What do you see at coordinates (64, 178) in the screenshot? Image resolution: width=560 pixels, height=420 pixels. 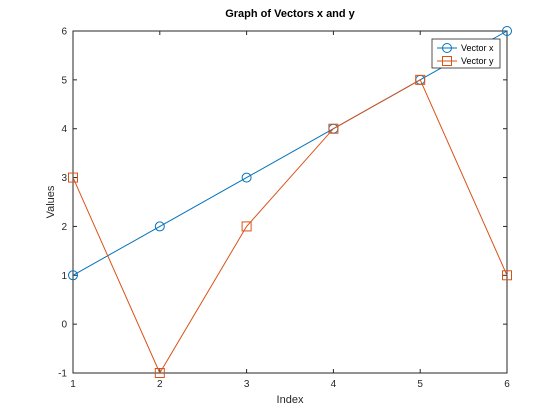 I see `y-tick-label: 3` at bounding box center [64, 178].